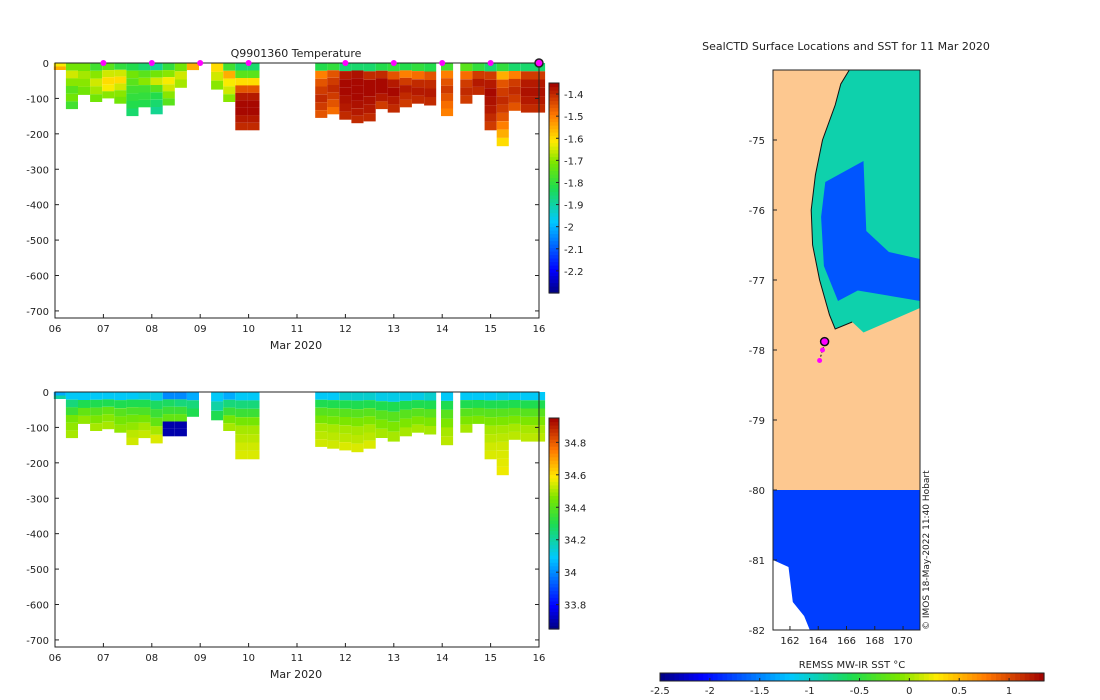 Image resolution: width=1100 pixels, height=700 pixels. Describe the element at coordinates (852, 677) in the screenshot. I see `sst-colorbar-frame` at that location.